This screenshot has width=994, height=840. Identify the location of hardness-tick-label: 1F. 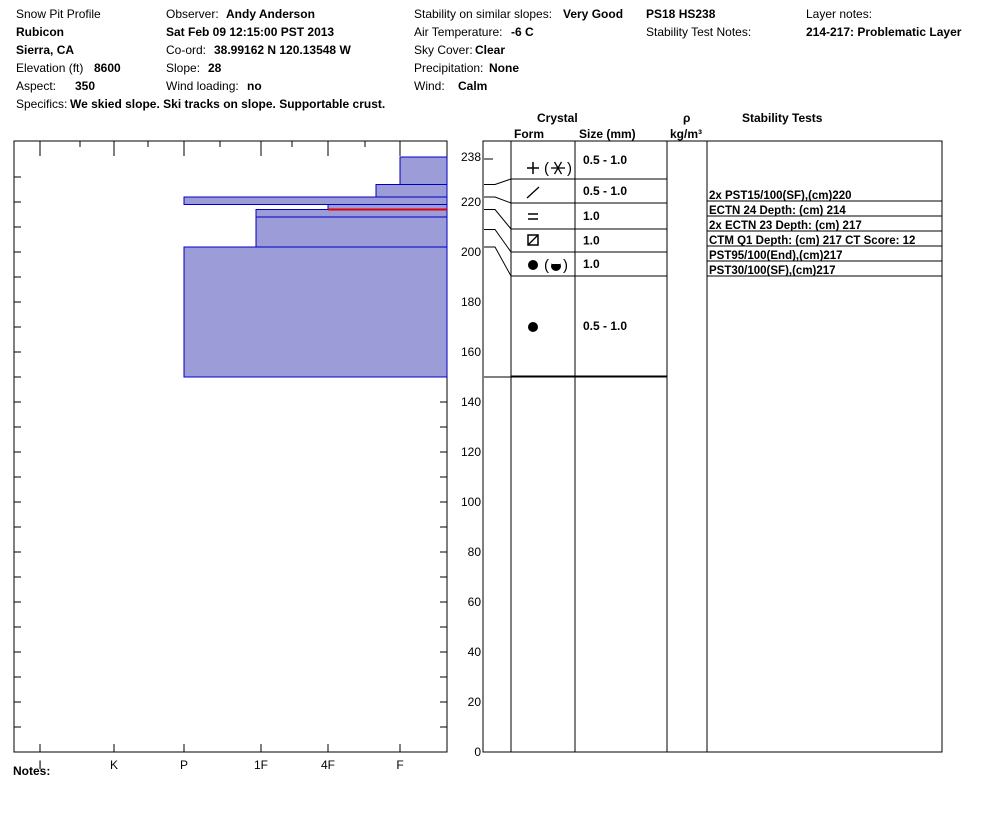
(261, 765).